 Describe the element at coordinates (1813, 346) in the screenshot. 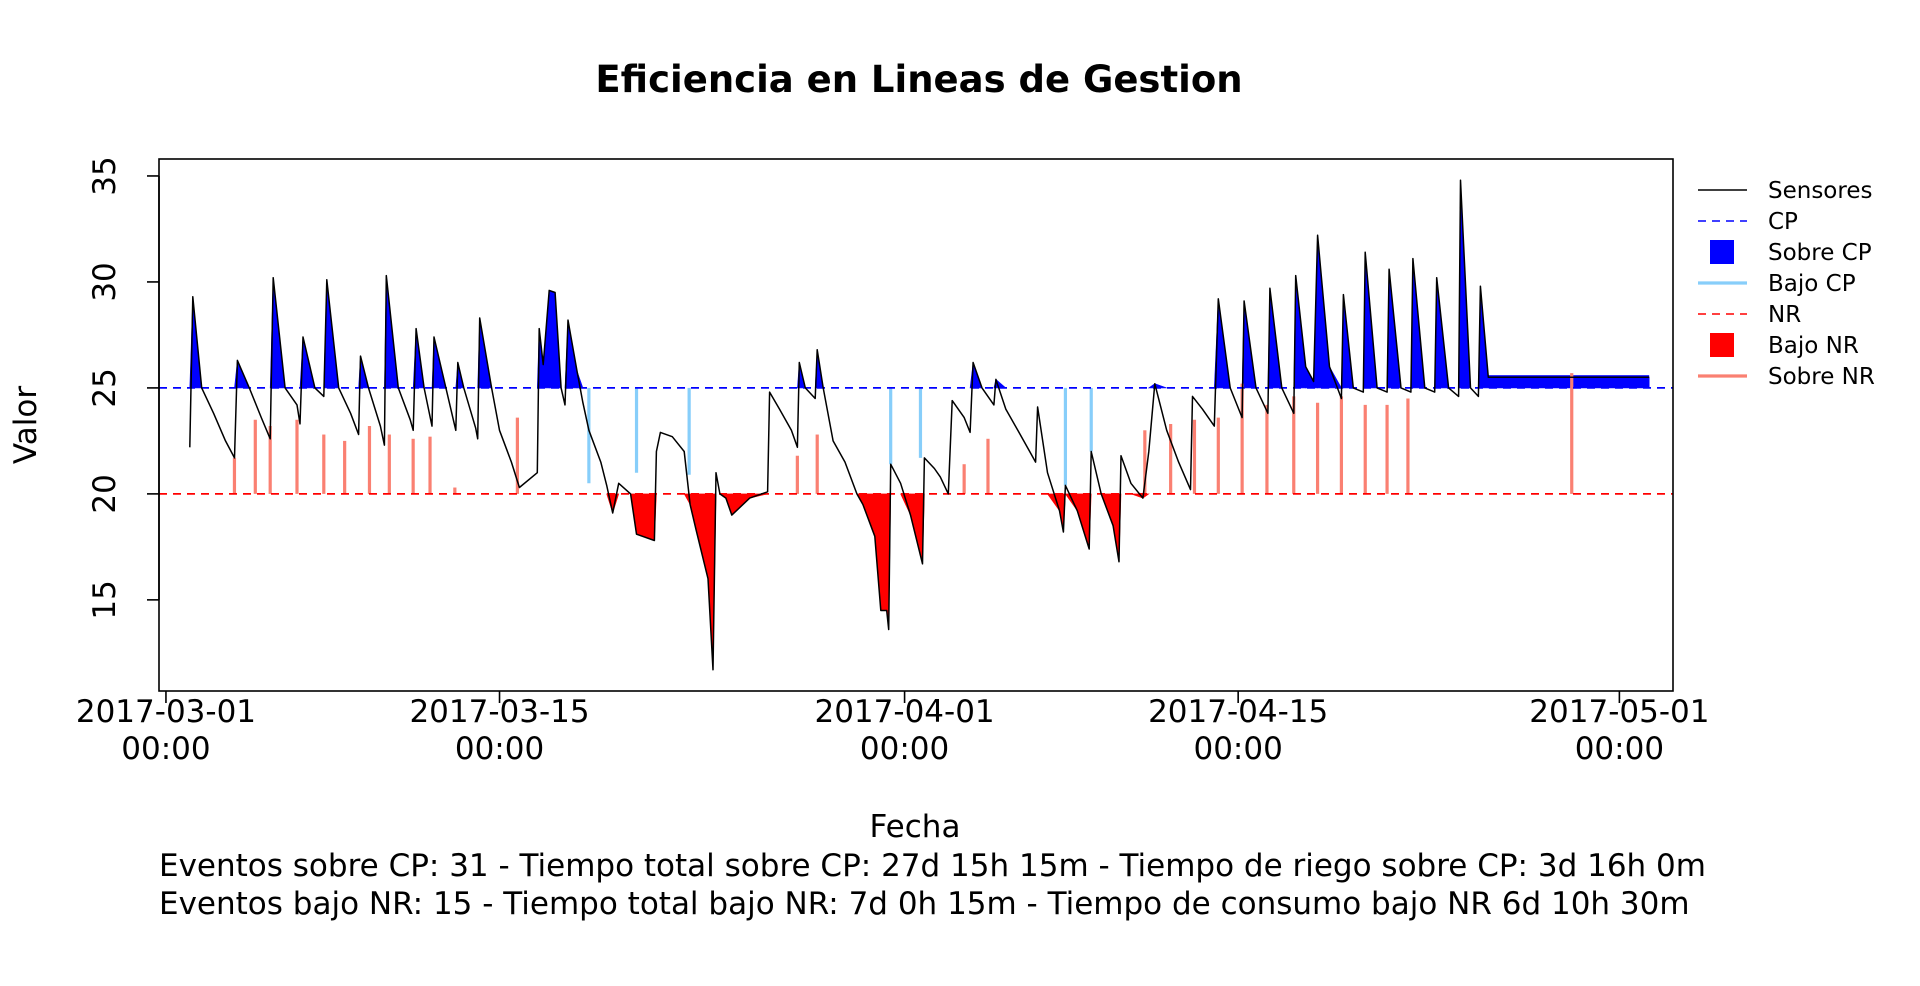

I see `legend-label: Bajo NR` at that location.